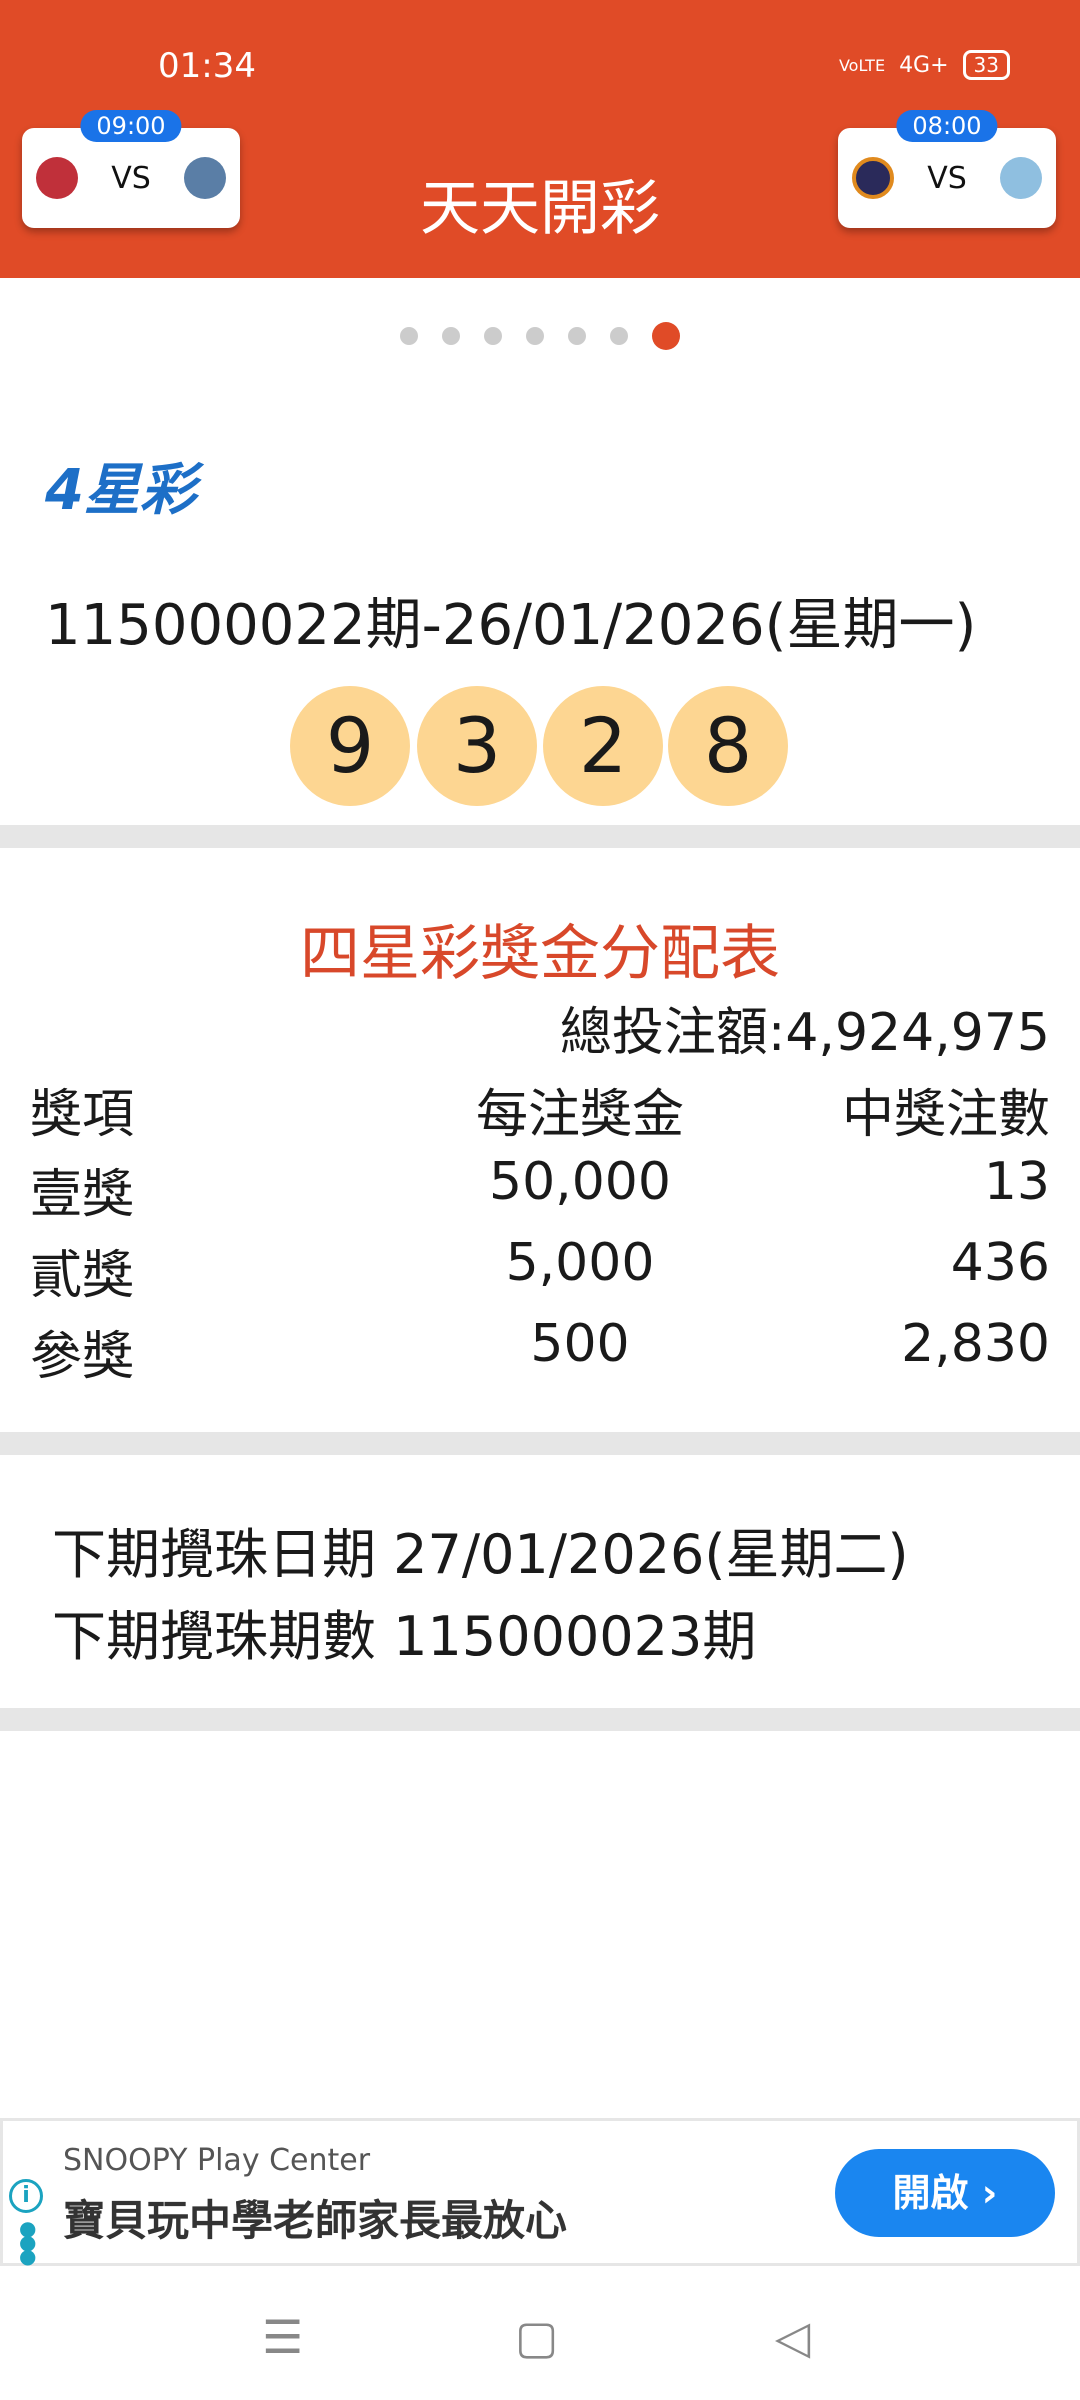 The width and height of the screenshot is (1080, 2400). What do you see at coordinates (793, 2337) in the screenshot?
I see `back-icon: ◁` at bounding box center [793, 2337].